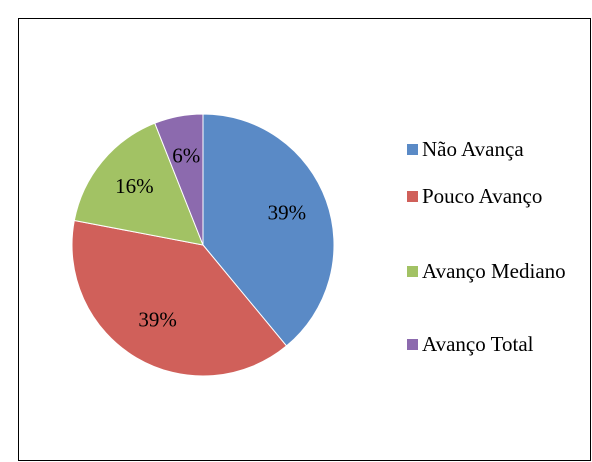  I want to click on legend-item: Avanço Mediano, so click(494, 271).